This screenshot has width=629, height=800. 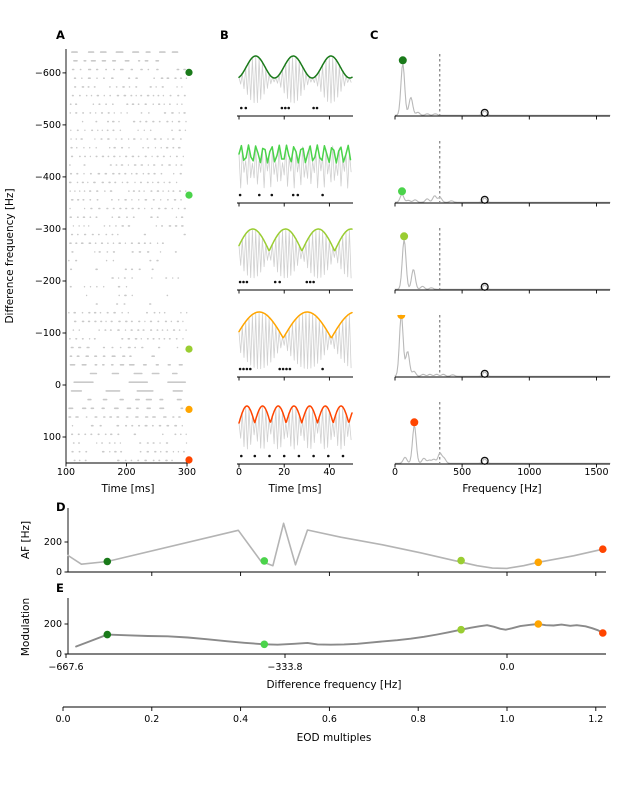 What do you see at coordinates (461, 629) in the screenshot?
I see `modulation-dot` at bounding box center [461, 629].